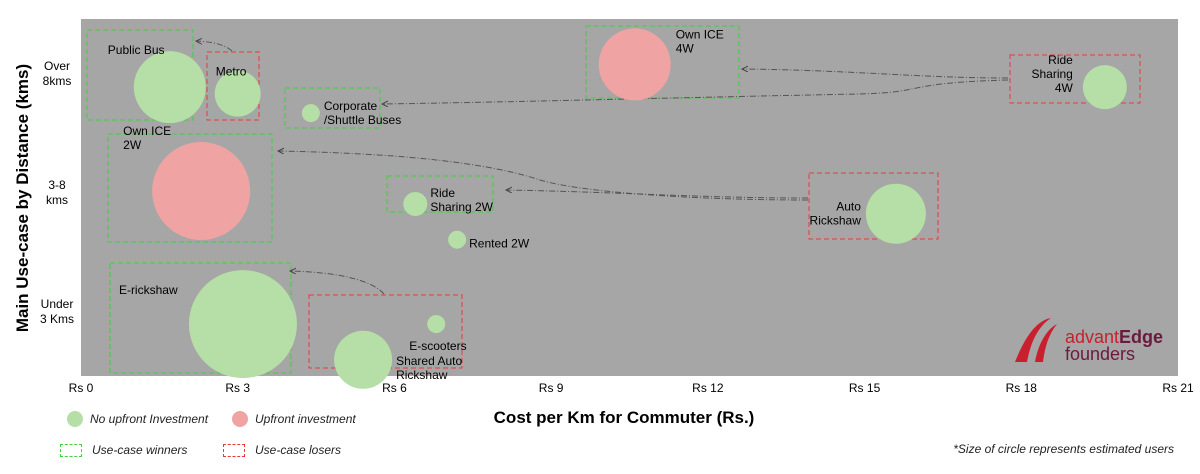 This screenshot has width=1200, height=474. Describe the element at coordinates (237, 93) in the screenshot. I see `bubble-metro` at that location.